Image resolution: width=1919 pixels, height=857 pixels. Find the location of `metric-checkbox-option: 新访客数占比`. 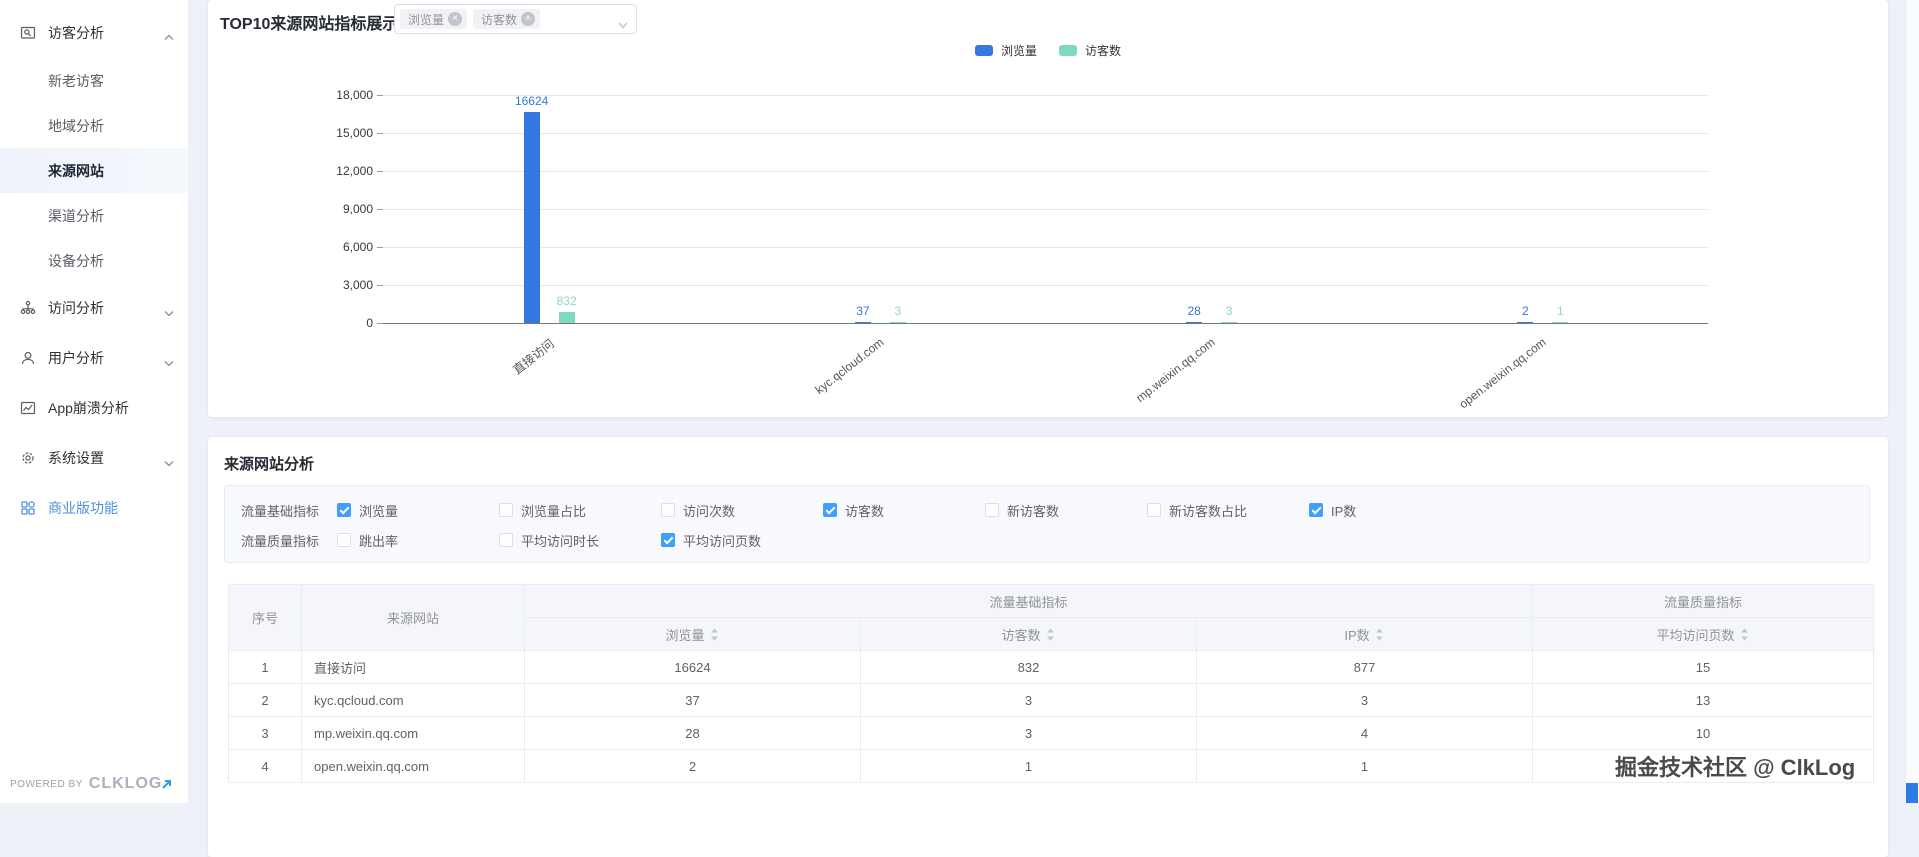

metric-checkbox-option: 新访客数占比 is located at coordinates (1228, 510).